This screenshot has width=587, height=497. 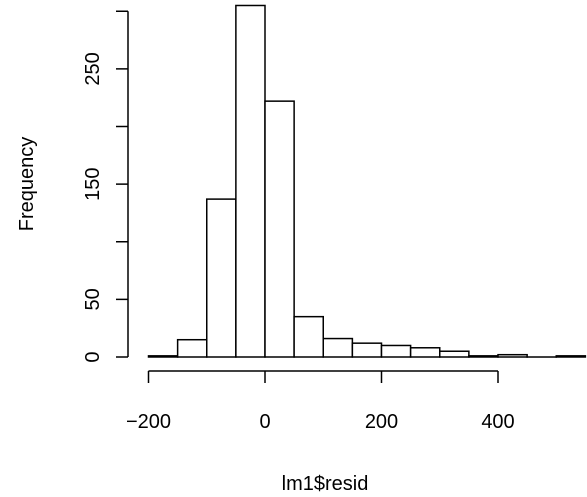 What do you see at coordinates (264, 422) in the screenshot?
I see `x-tick-label: 0` at bounding box center [264, 422].